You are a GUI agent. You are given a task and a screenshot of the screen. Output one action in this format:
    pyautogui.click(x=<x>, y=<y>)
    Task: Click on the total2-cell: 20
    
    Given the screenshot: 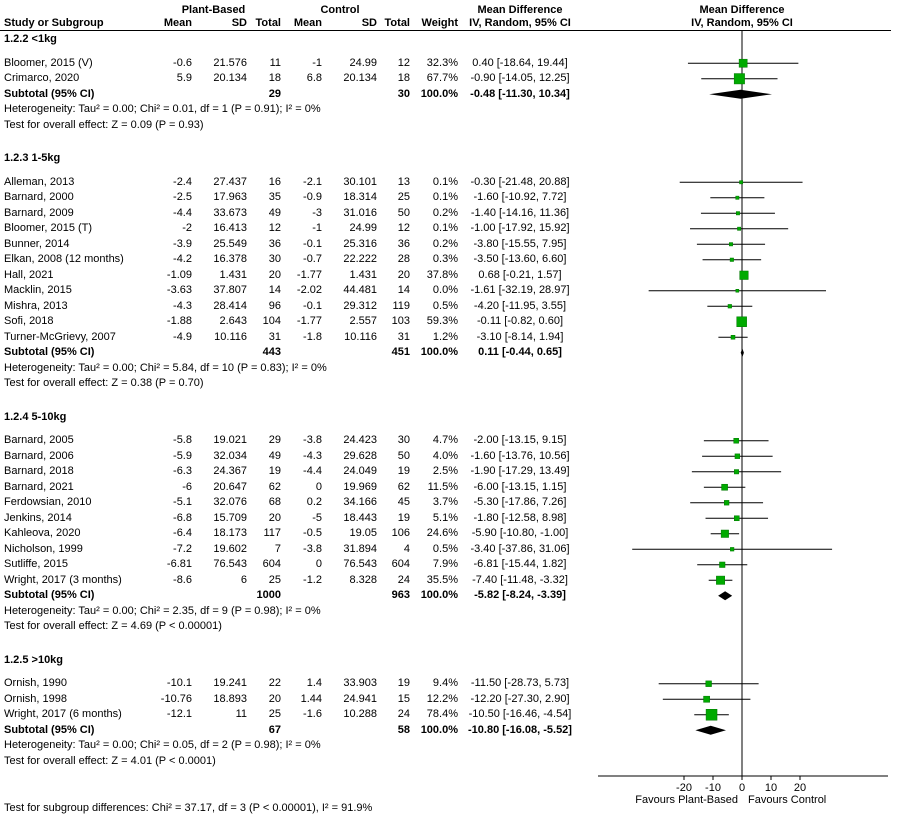 What is the action you would take?
    pyautogui.click(x=403, y=274)
    